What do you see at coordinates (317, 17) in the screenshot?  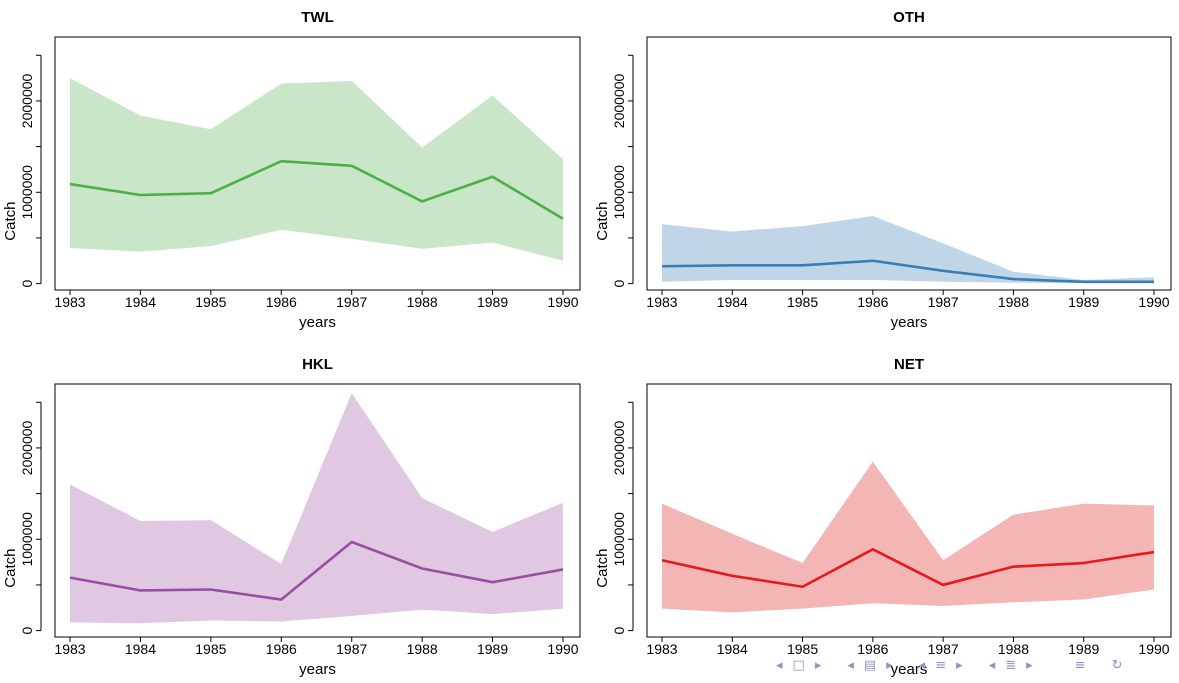 I see `chart-title: TWL` at bounding box center [317, 17].